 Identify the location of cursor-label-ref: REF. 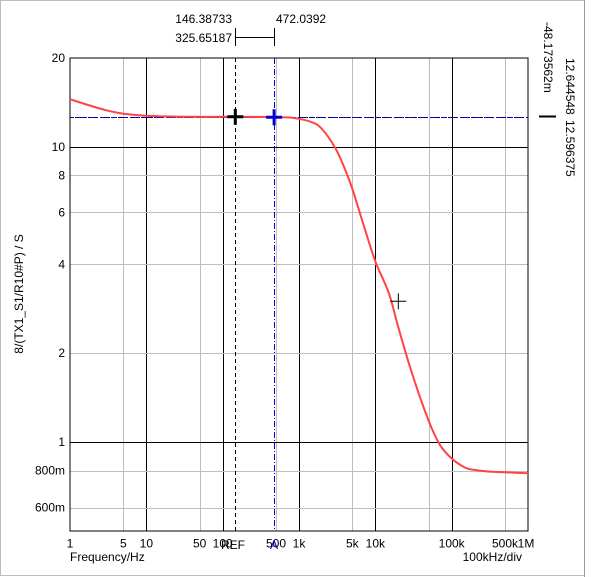
(233, 545).